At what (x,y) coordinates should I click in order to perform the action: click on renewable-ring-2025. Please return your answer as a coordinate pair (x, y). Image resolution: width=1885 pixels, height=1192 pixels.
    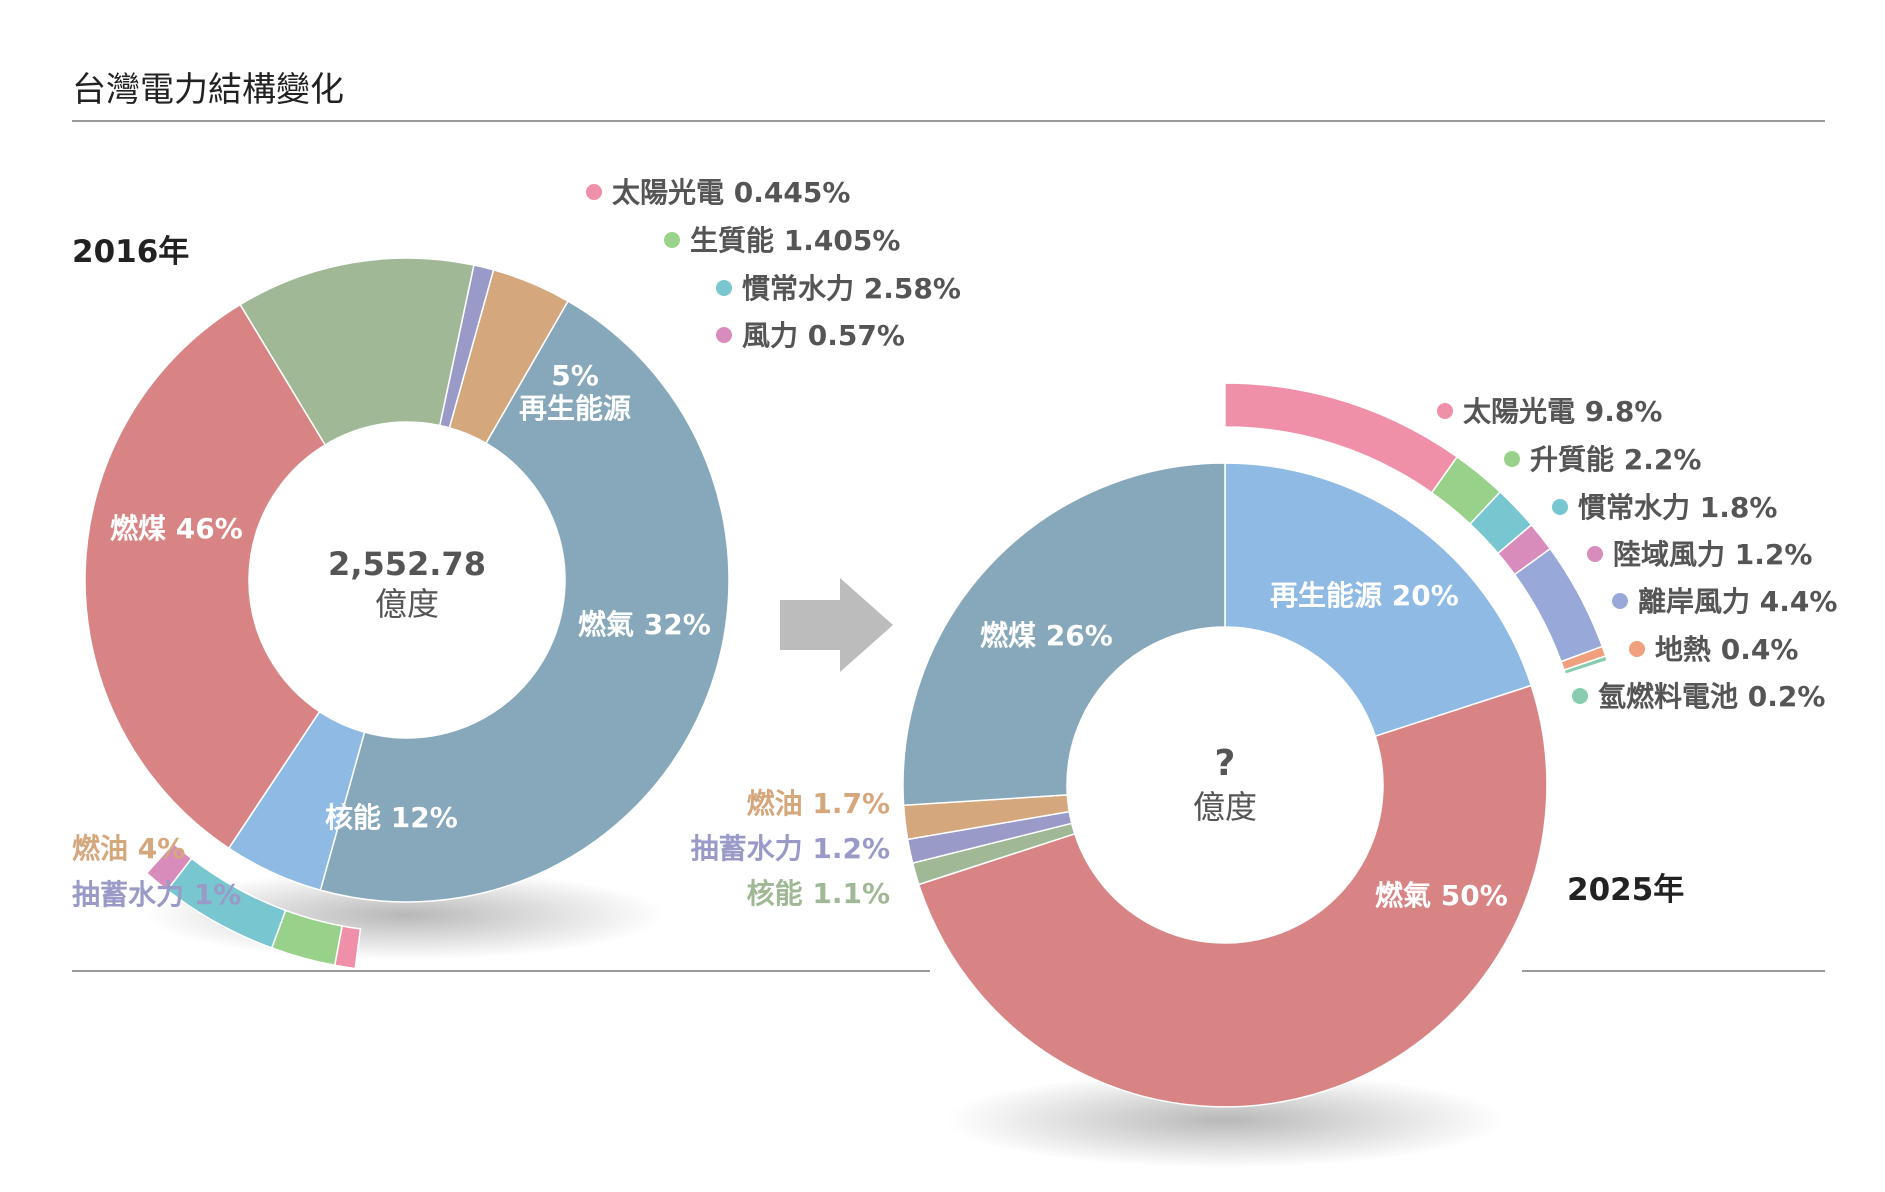
    Looking at the image, I should click on (1416, 529).